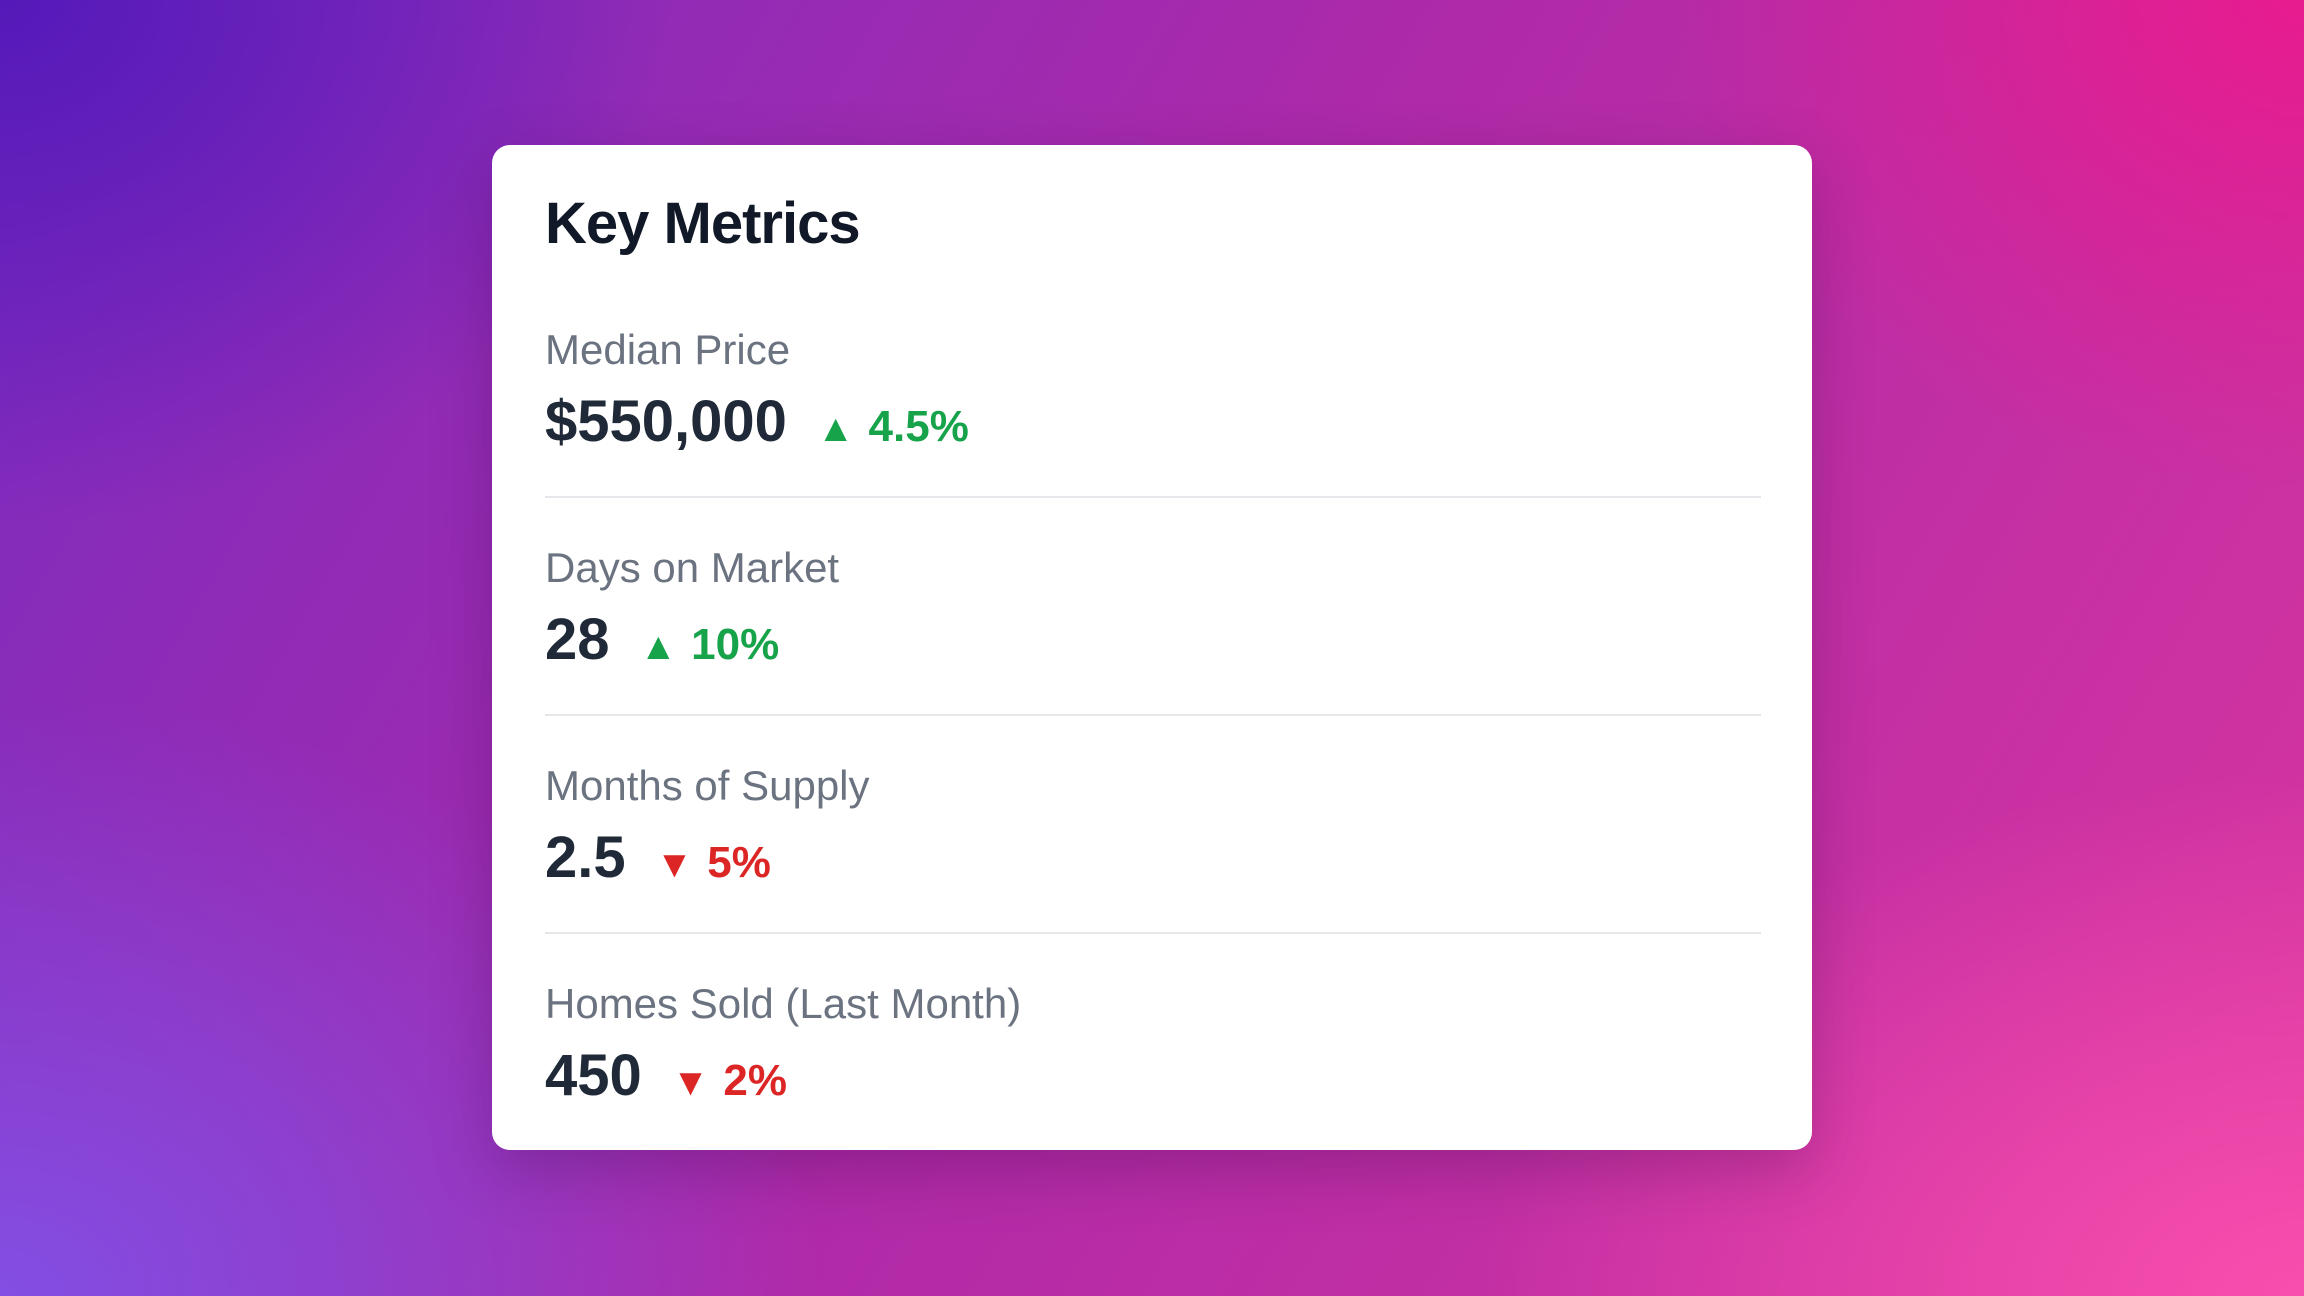 This screenshot has width=2304, height=1296. What do you see at coordinates (735, 644) in the screenshot?
I see `change-percent: 10%` at bounding box center [735, 644].